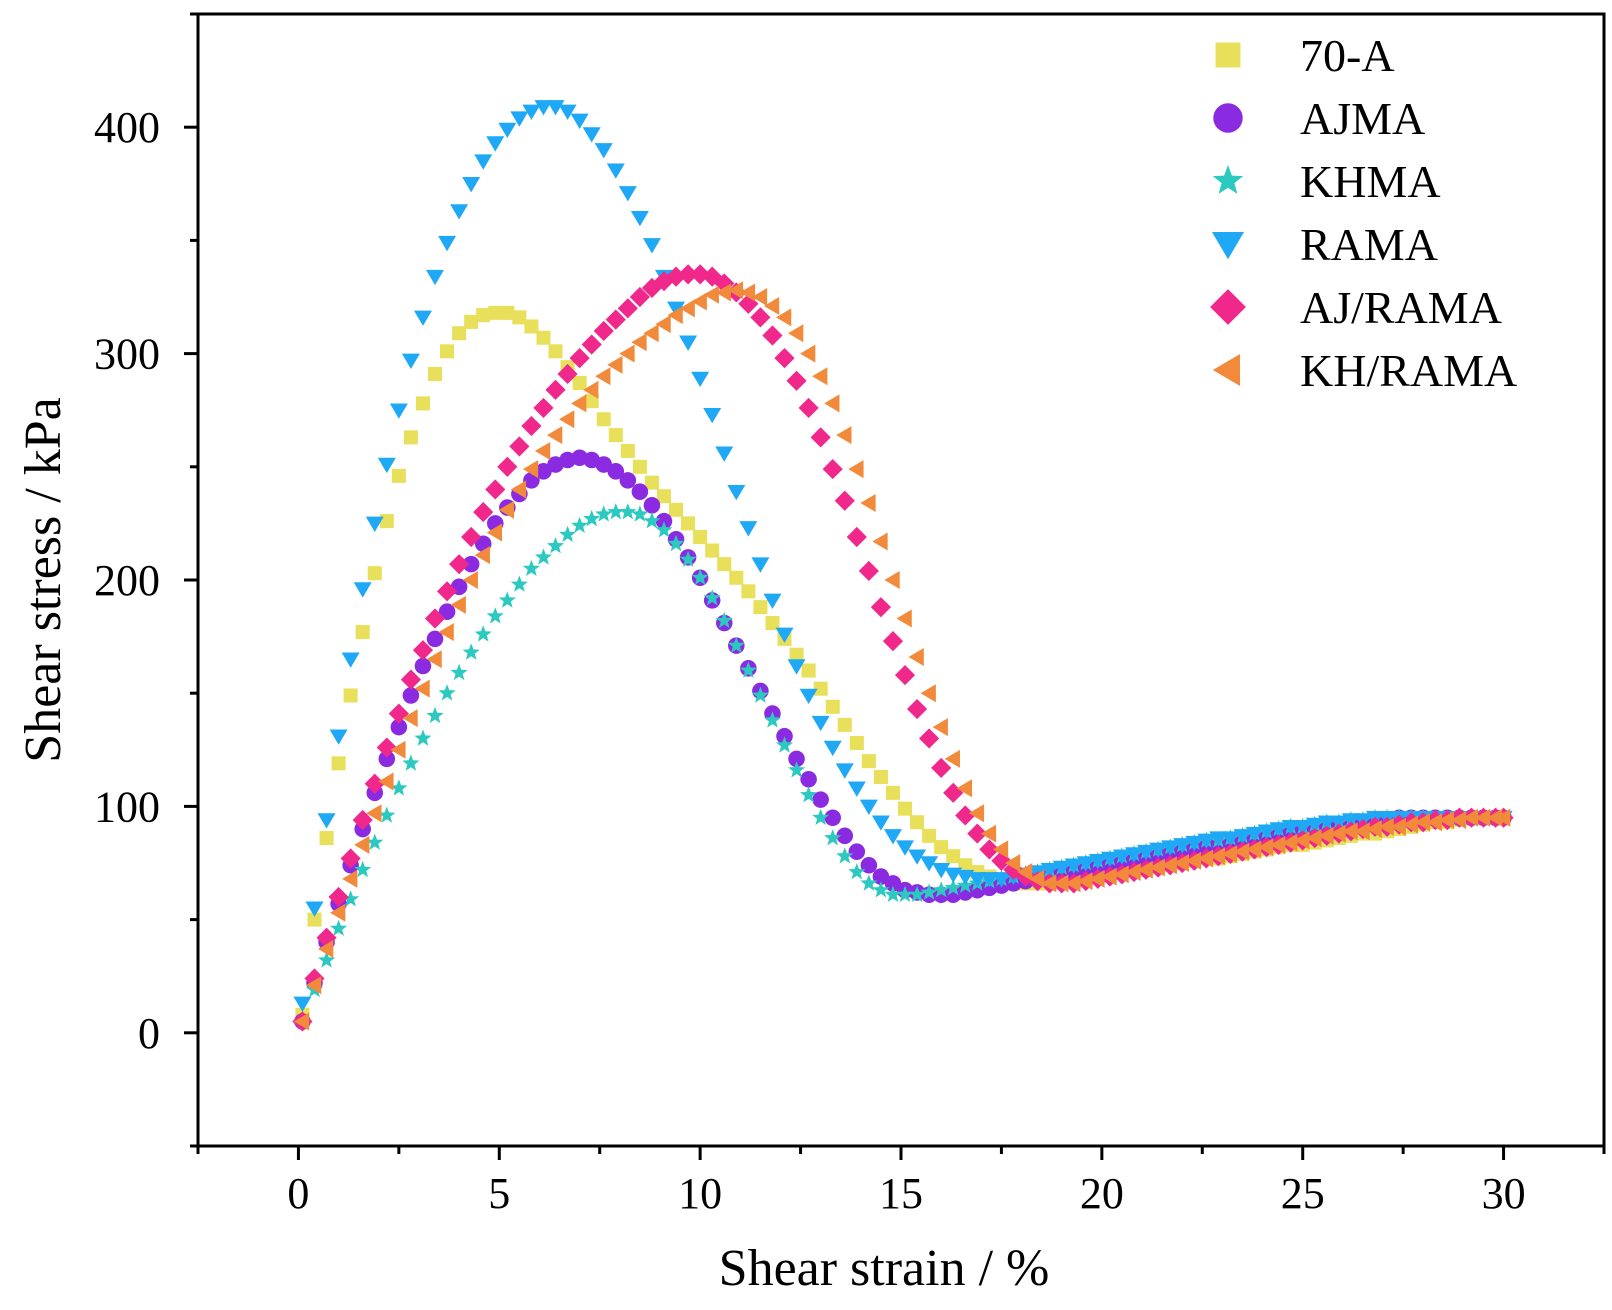 This screenshot has height=1310, width=1612. Describe the element at coordinates (499, 1193) in the screenshot. I see `x-tick-label: 5` at that location.